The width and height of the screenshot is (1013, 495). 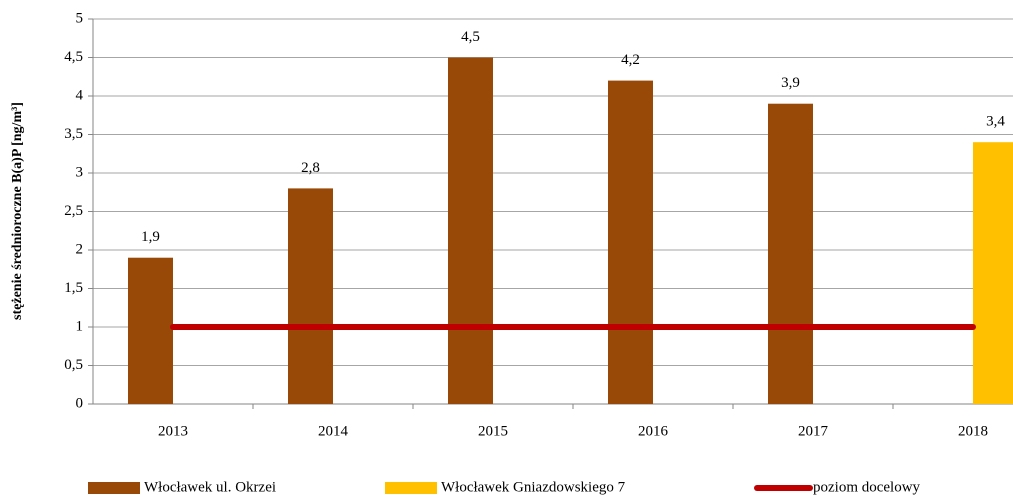 What do you see at coordinates (630, 60) in the screenshot?
I see `value-label: 4,2` at bounding box center [630, 60].